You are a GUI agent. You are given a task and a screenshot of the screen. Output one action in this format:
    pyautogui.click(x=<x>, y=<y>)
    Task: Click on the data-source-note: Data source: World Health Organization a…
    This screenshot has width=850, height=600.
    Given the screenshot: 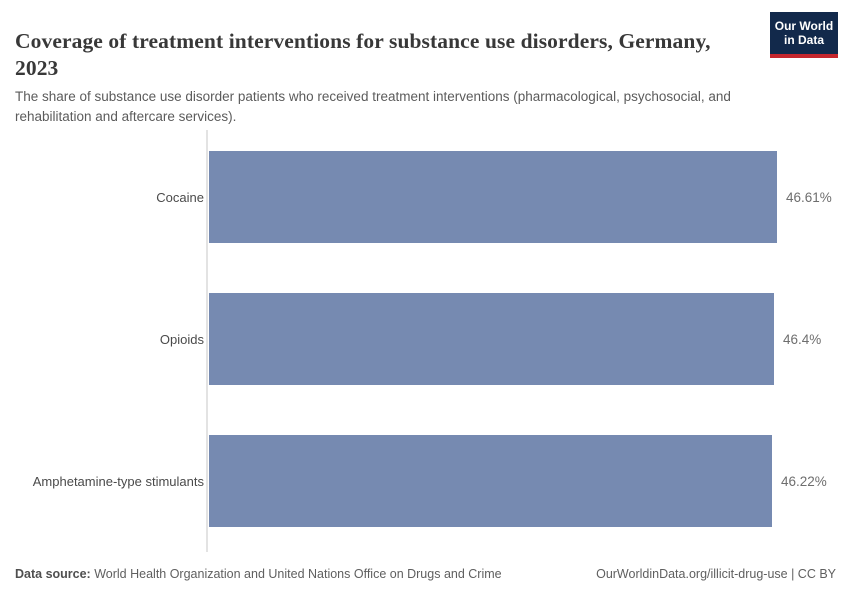 What is the action you would take?
    pyautogui.click(x=258, y=574)
    